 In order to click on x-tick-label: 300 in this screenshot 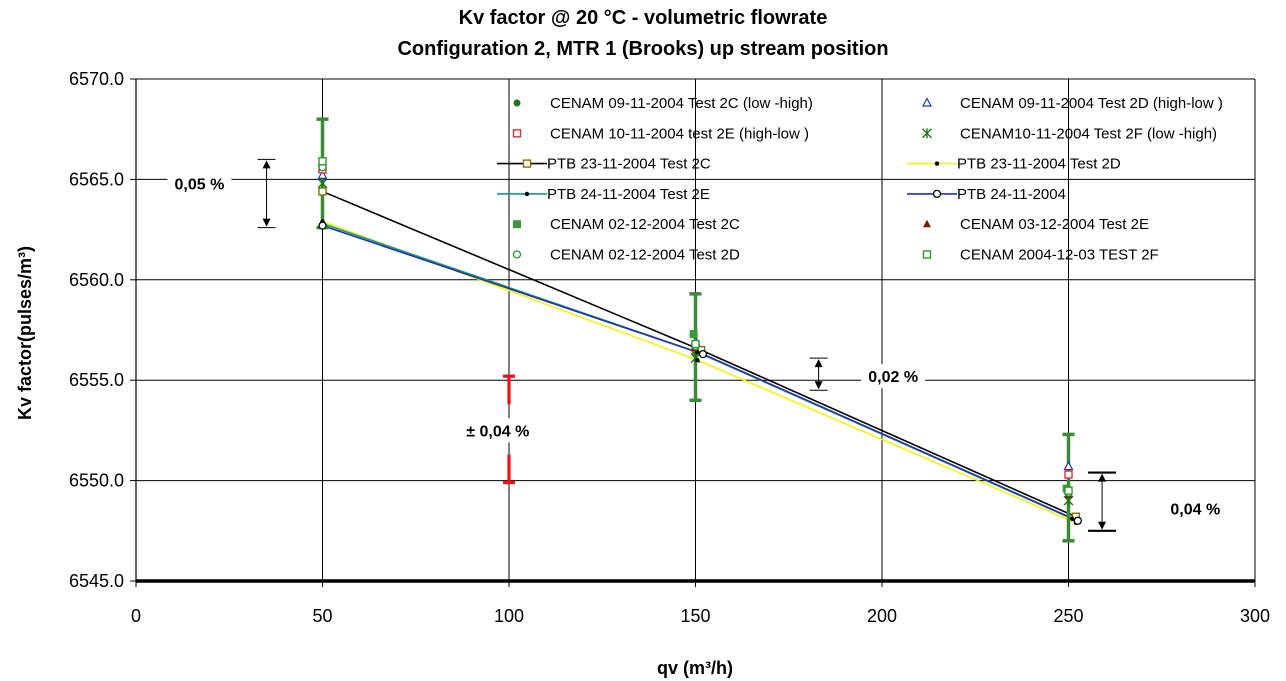, I will do `click(1255, 616)`.